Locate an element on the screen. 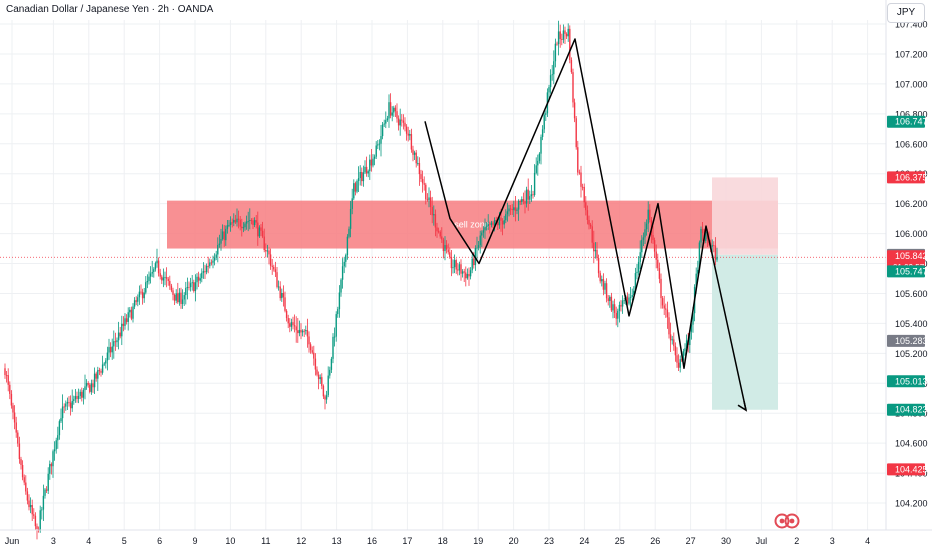 The height and width of the screenshot is (550, 932). price-tag-label: 105.013 is located at coordinates (911, 381).